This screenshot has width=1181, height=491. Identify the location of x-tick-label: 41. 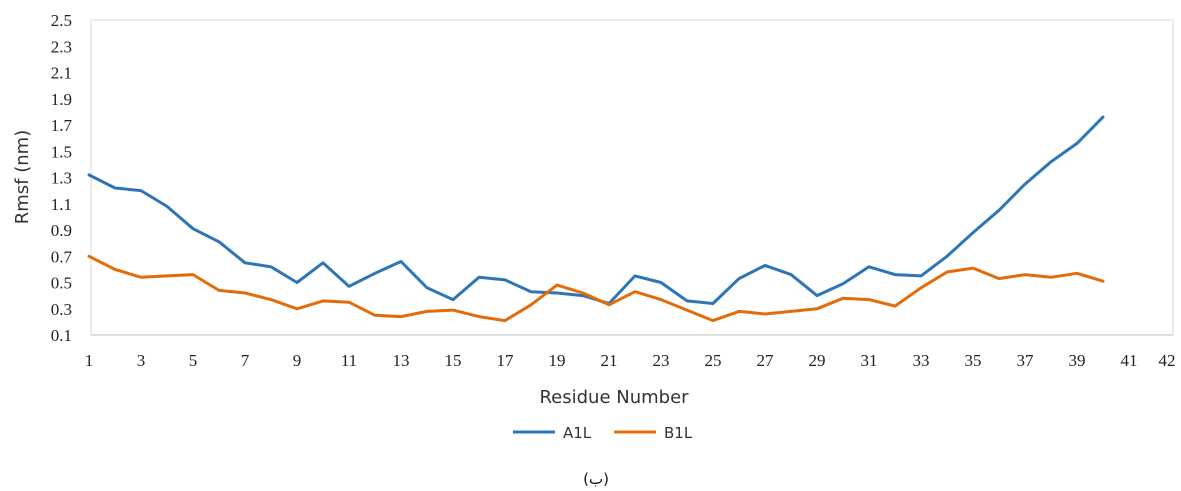
(1129, 360).